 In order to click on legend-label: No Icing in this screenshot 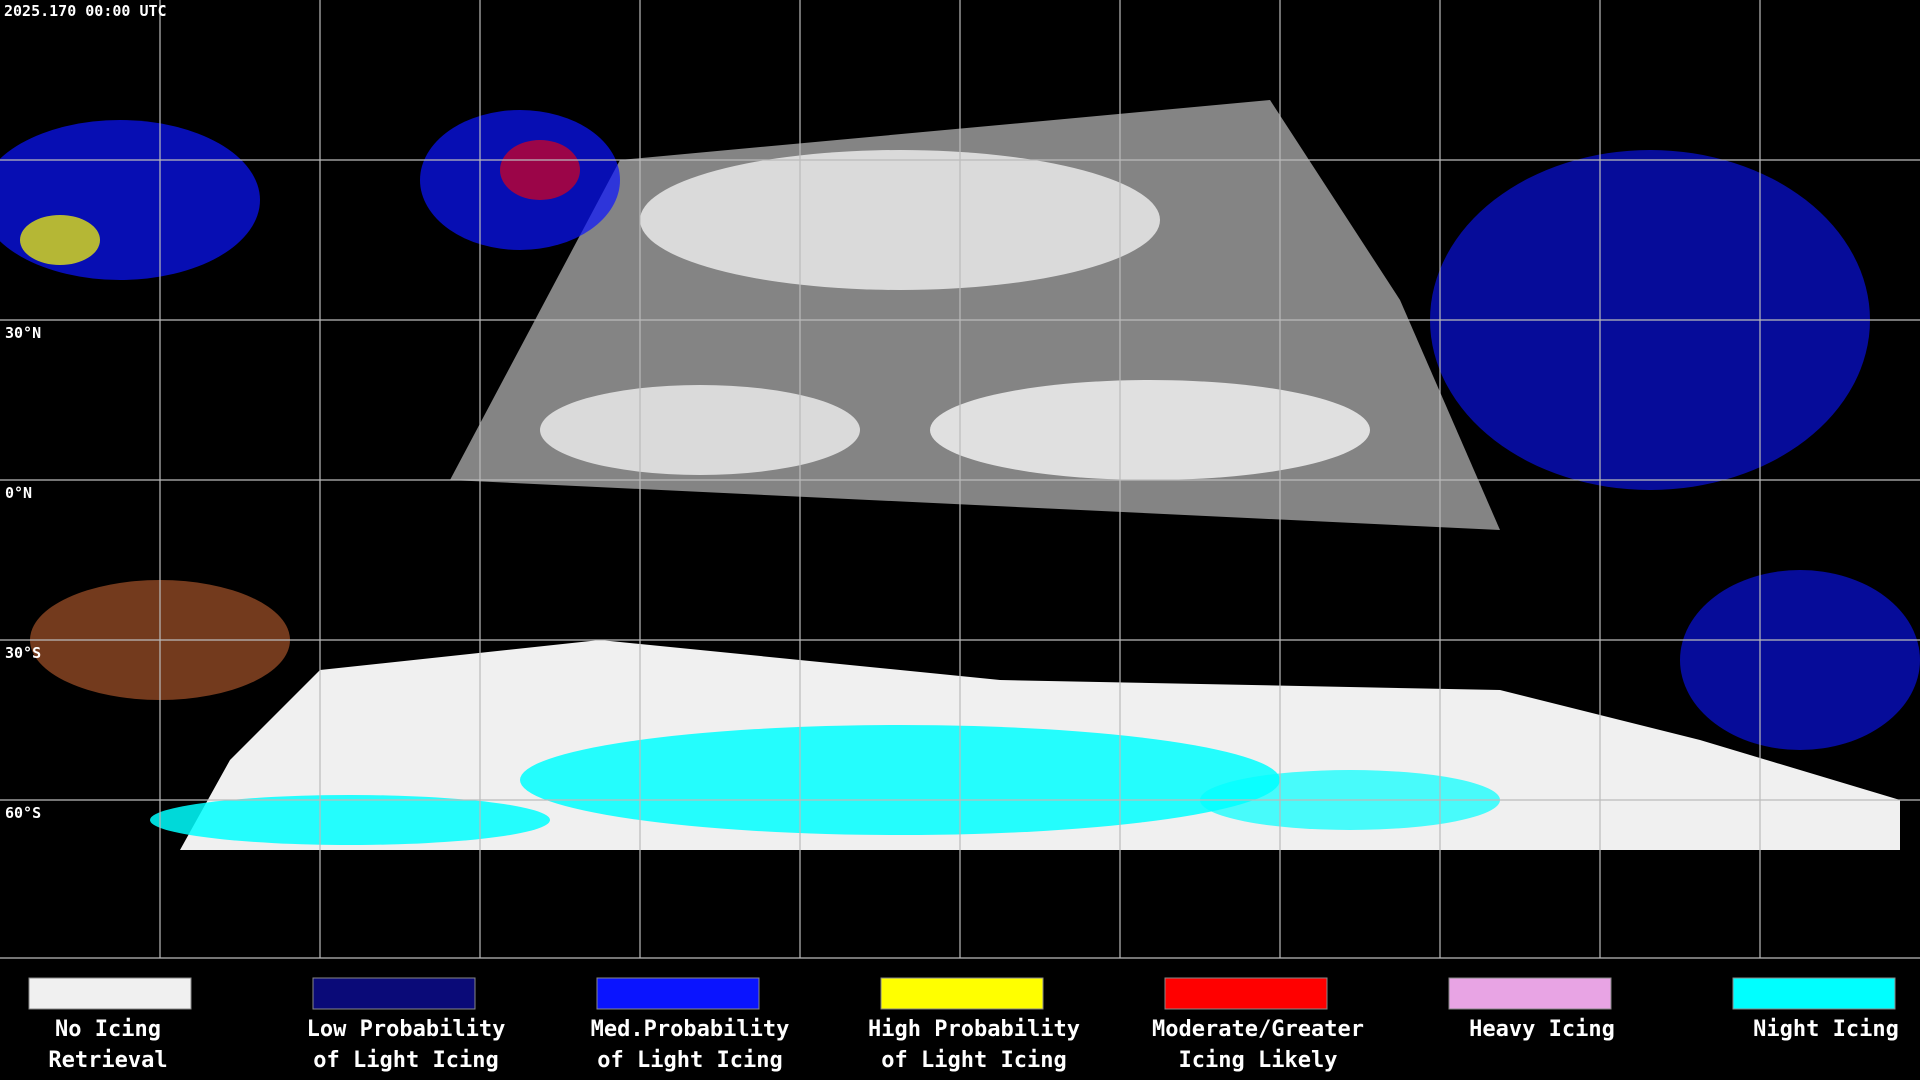, I will do `click(108, 1029)`.